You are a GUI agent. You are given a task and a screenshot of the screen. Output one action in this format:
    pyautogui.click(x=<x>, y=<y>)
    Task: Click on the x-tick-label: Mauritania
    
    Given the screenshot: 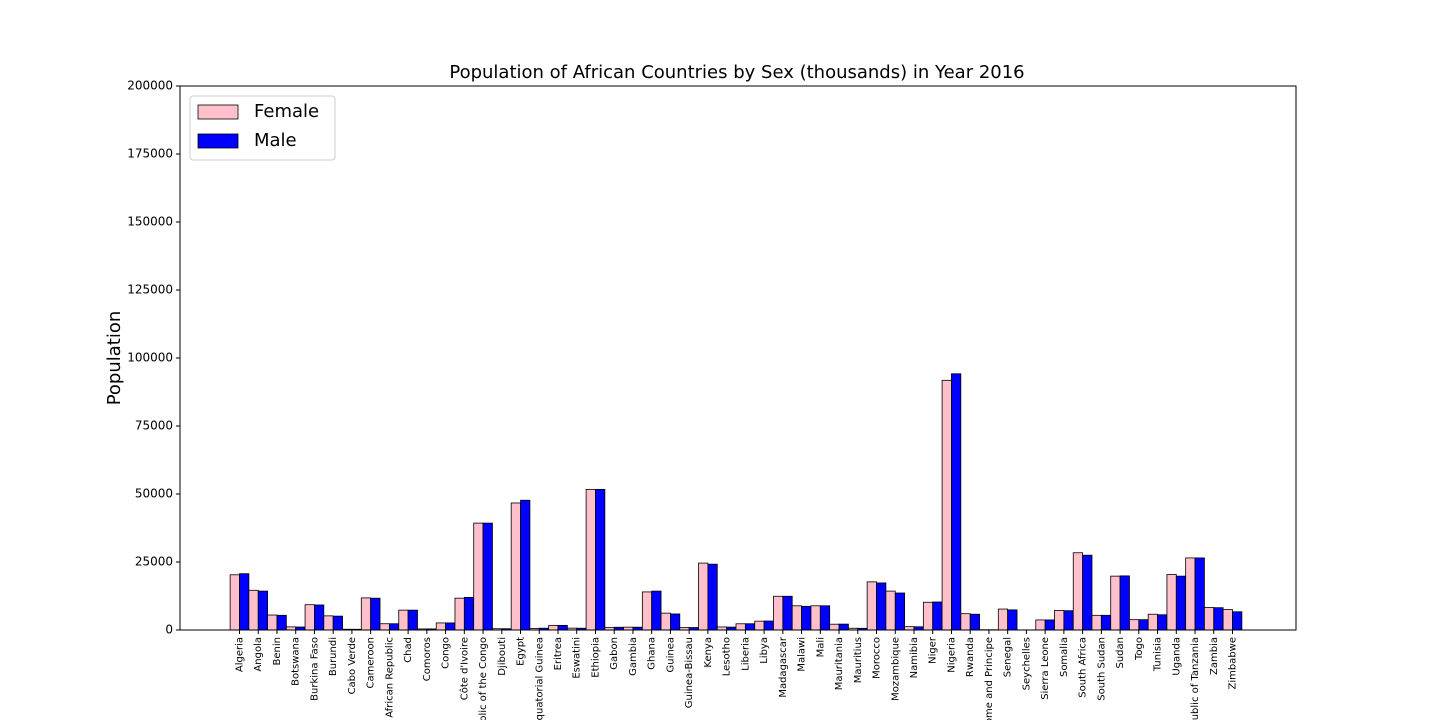 What is the action you would take?
    pyautogui.click(x=839, y=663)
    